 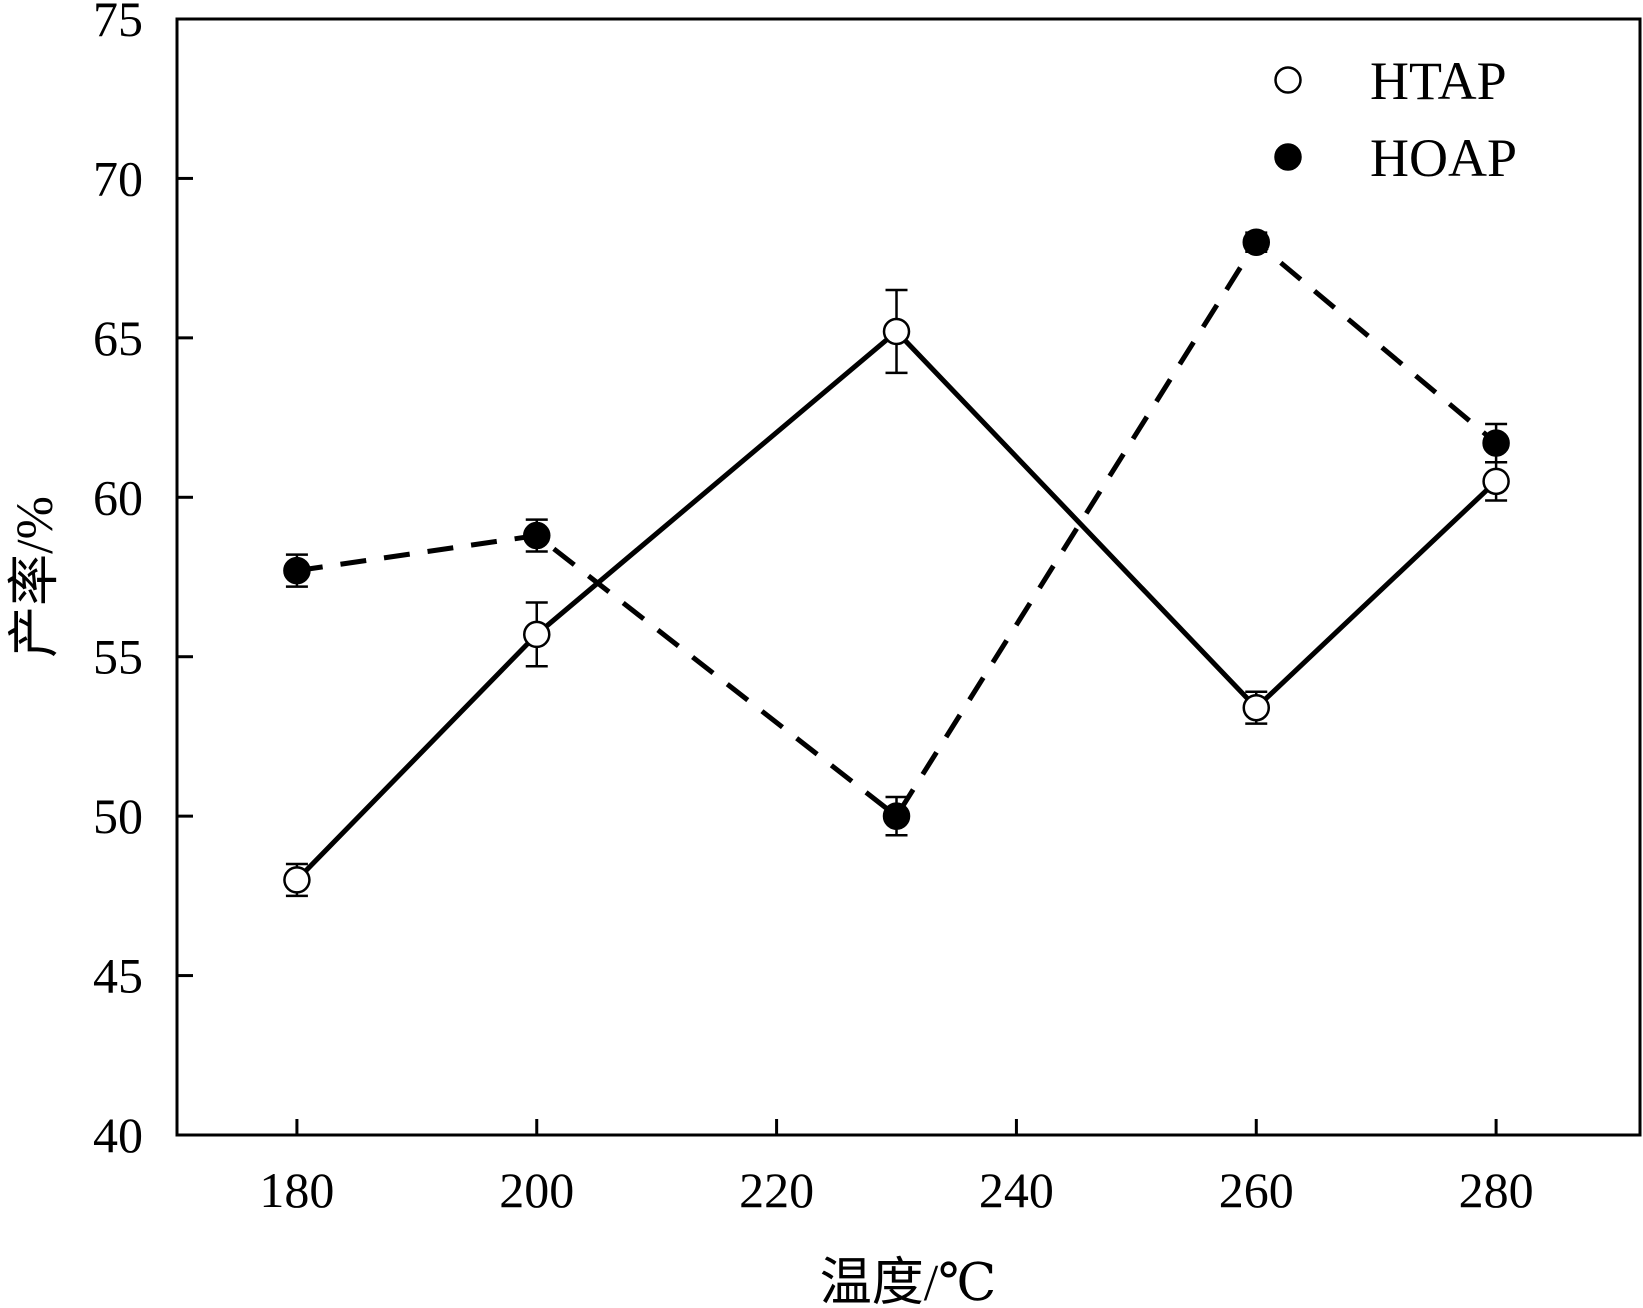 I want to click on y-tick-label: 50, so click(x=118, y=816).